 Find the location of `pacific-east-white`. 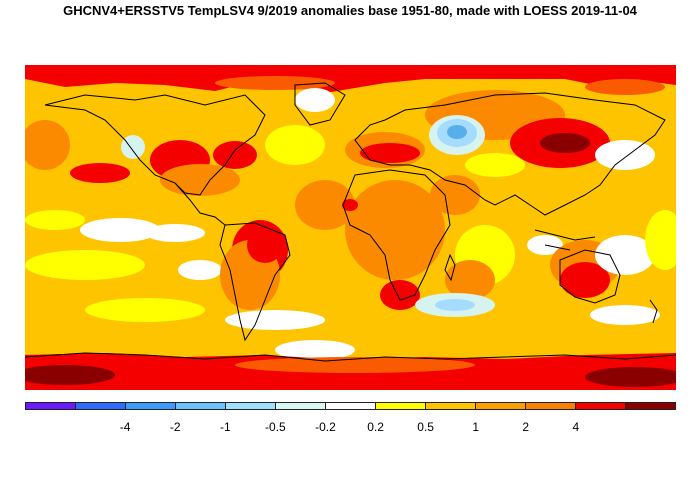

pacific-east-white is located at coordinates (660, 240).